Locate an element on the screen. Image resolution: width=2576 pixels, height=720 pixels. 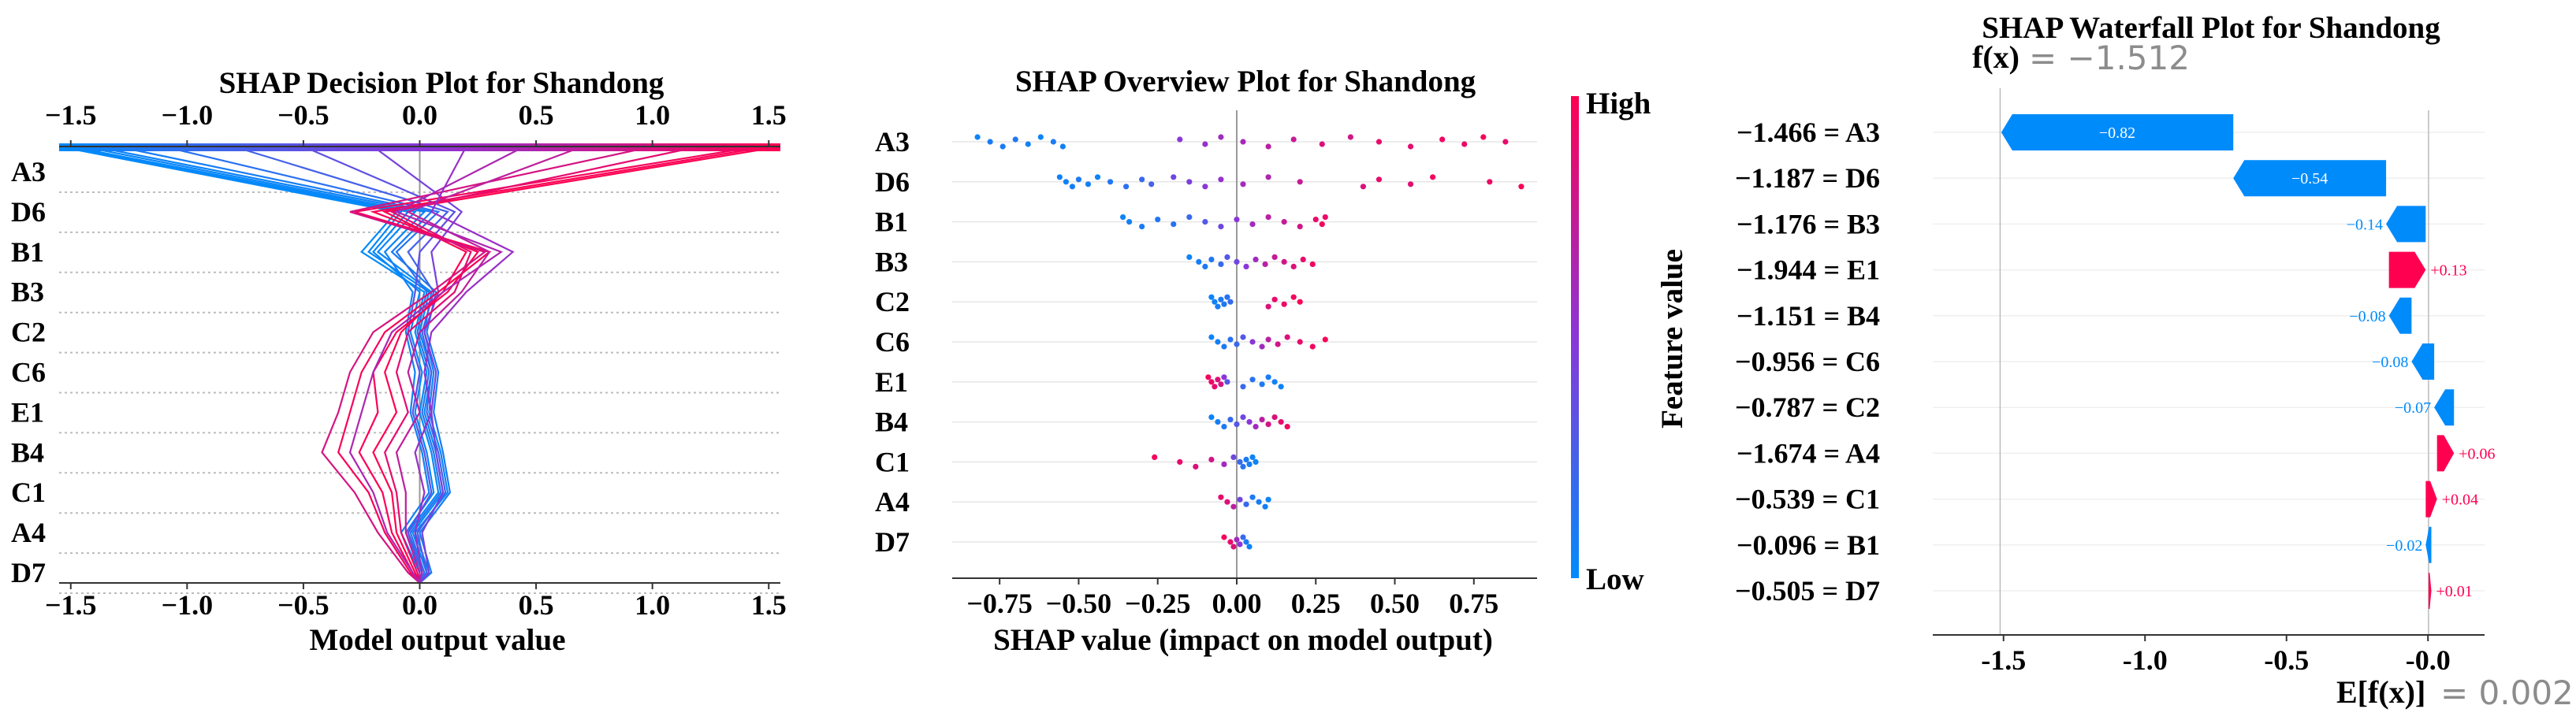
overview-tick-label: 0.00 is located at coordinates (1236, 603).